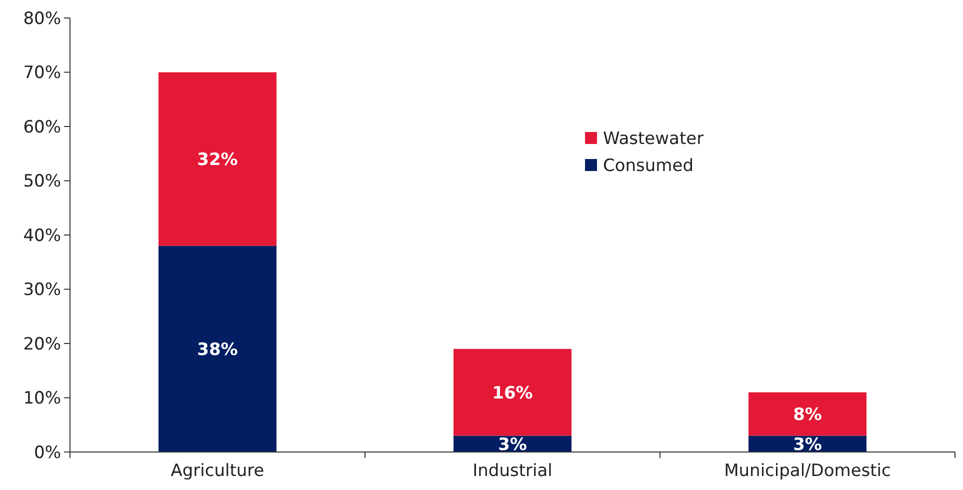  I want to click on y-tick-label: 10%, so click(42, 398).